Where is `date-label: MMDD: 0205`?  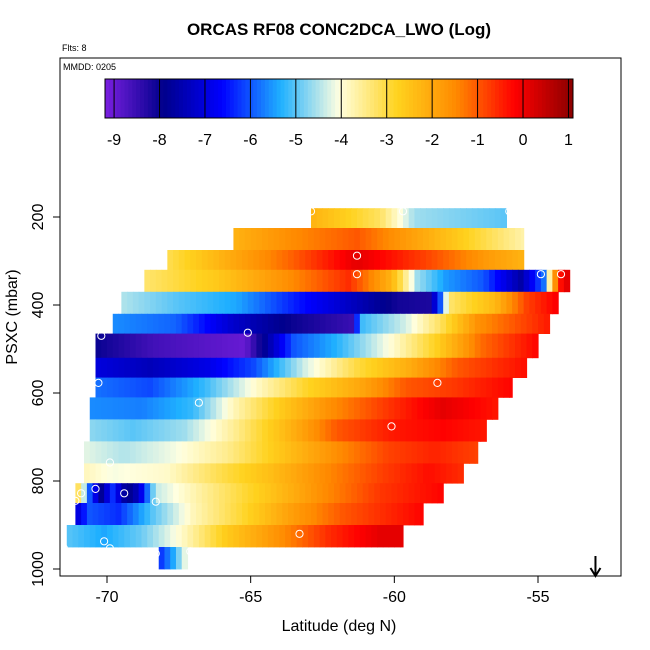 date-label: MMDD: 0205 is located at coordinates (89, 67).